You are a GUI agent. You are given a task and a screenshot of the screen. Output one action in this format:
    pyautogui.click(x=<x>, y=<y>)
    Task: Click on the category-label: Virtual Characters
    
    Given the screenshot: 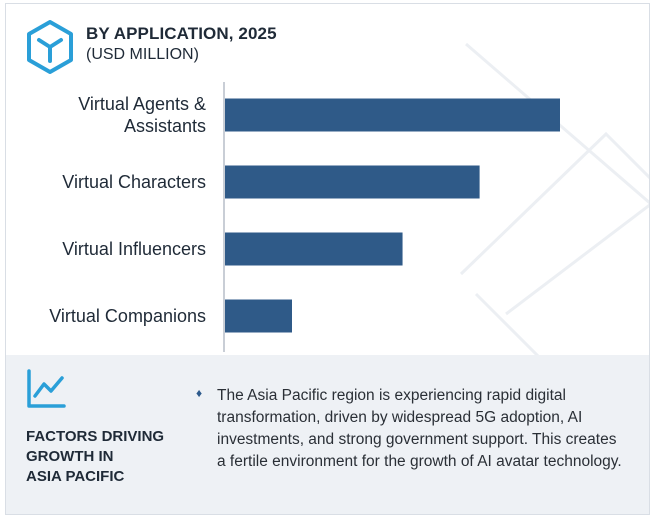 What is the action you would take?
    pyautogui.click(x=134, y=182)
    